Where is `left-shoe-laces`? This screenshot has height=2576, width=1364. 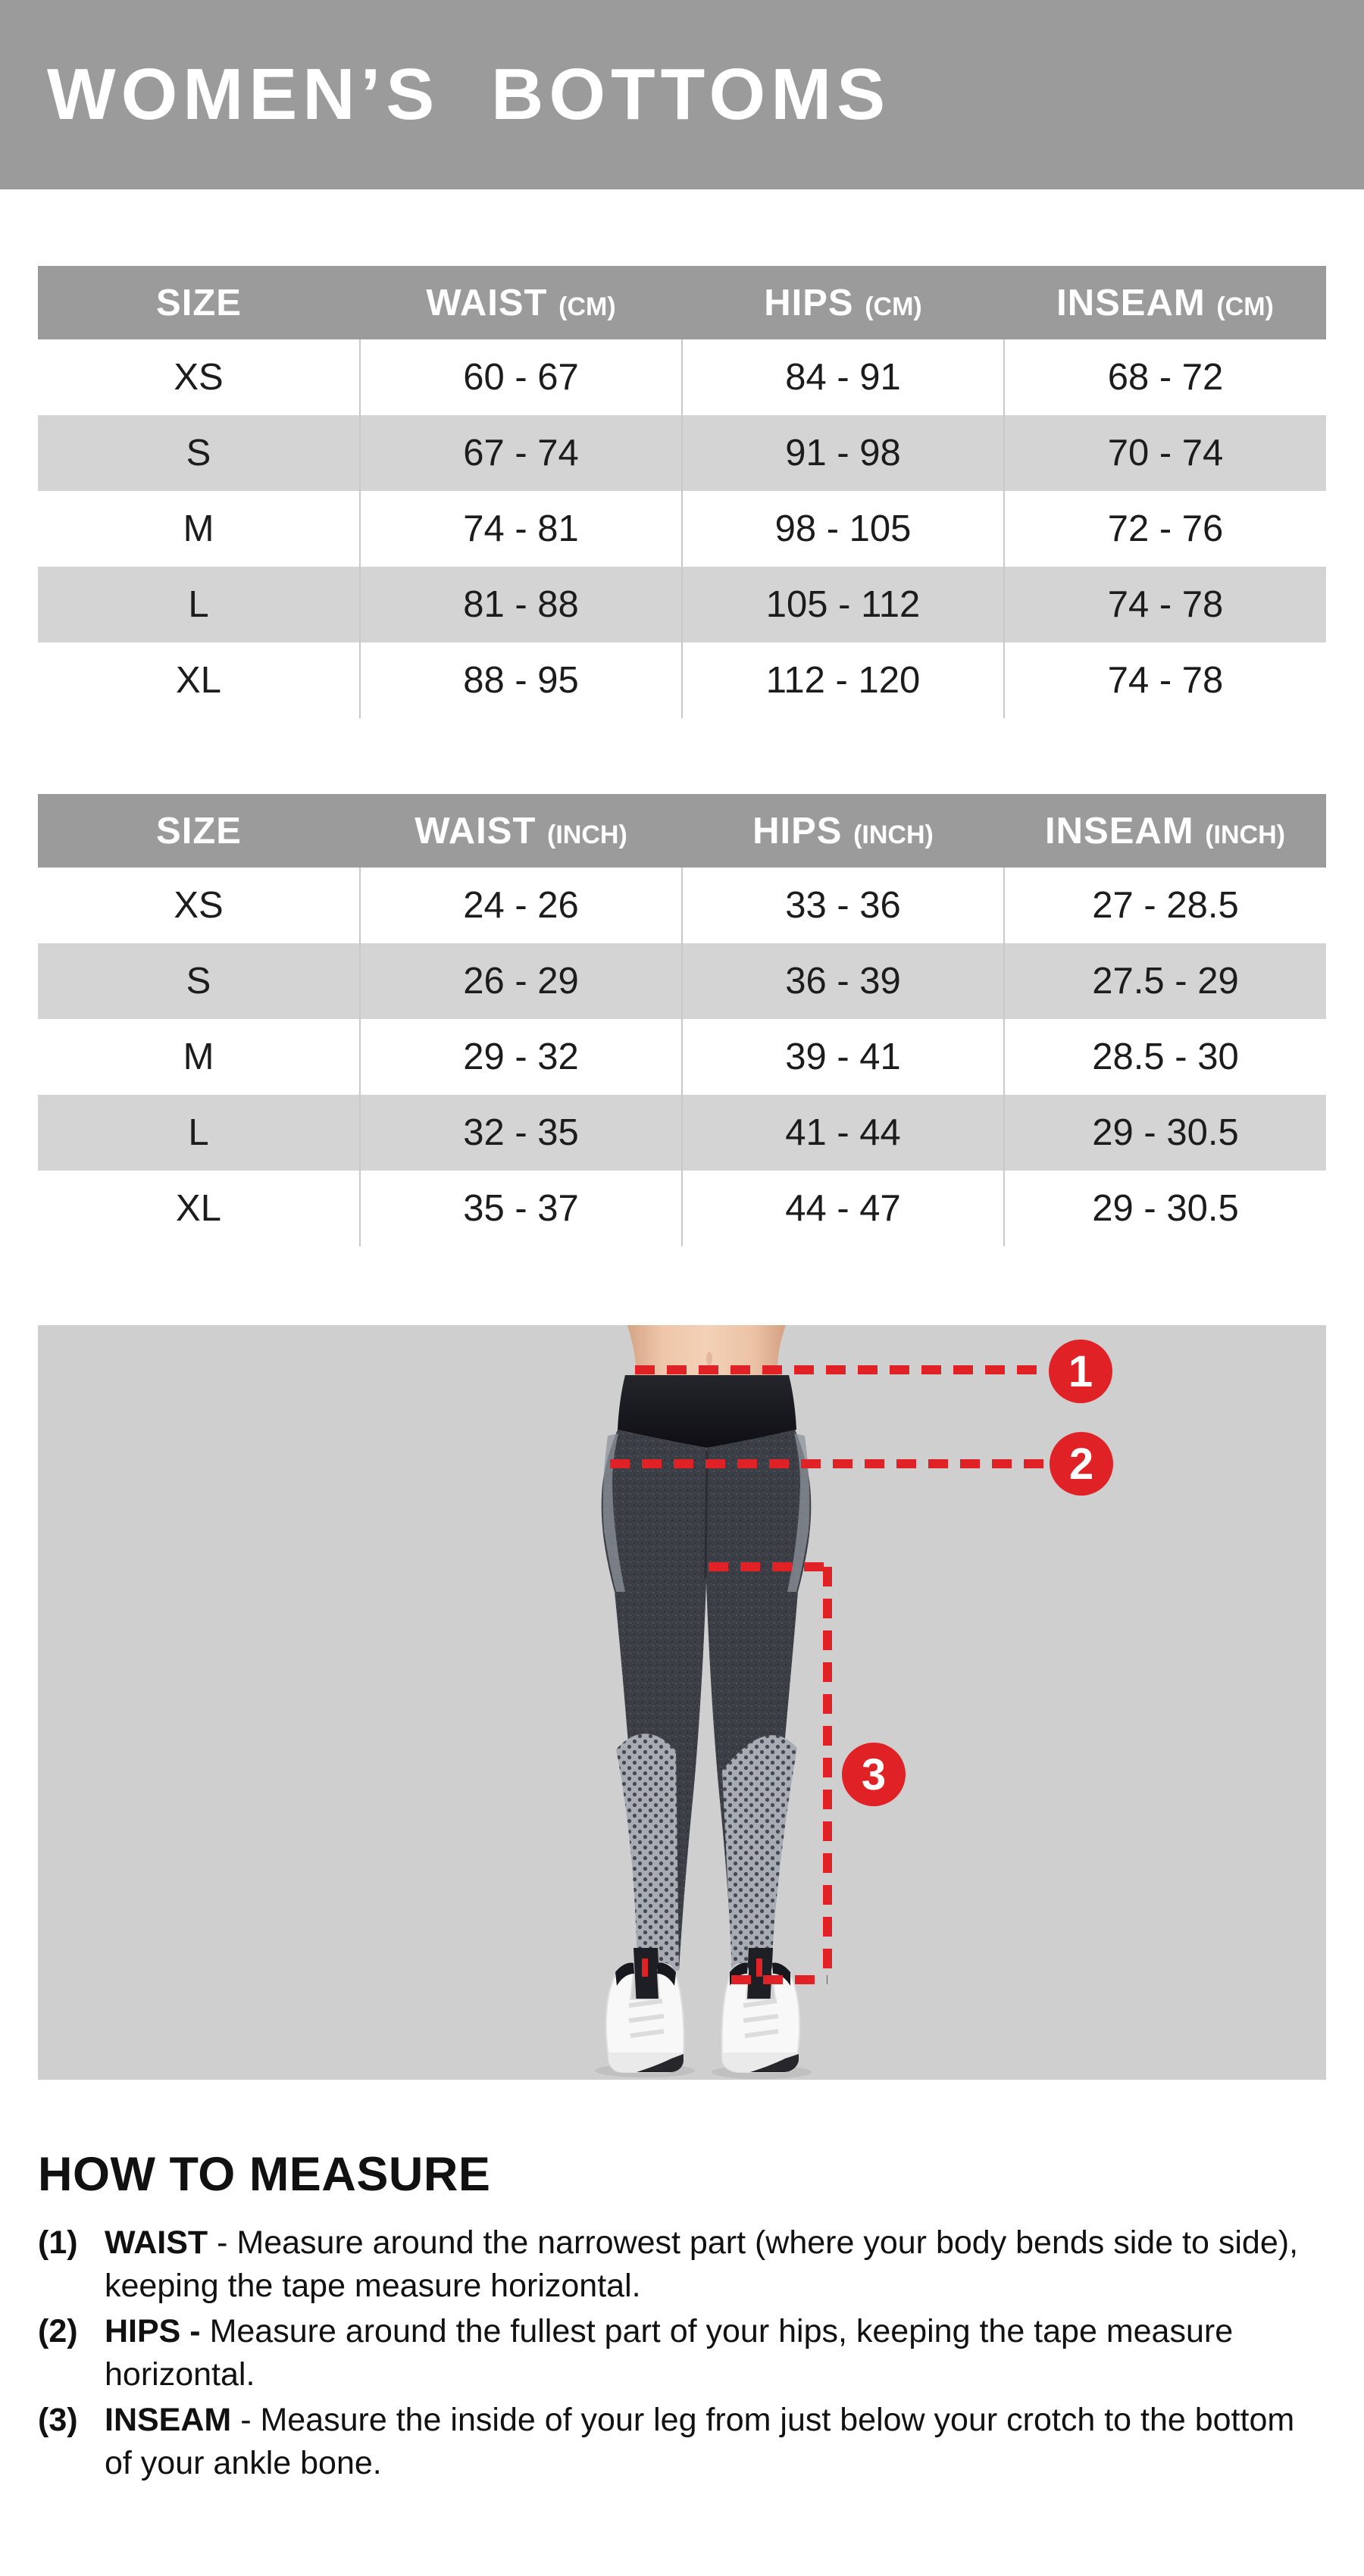 left-shoe-laces is located at coordinates (646, 2018).